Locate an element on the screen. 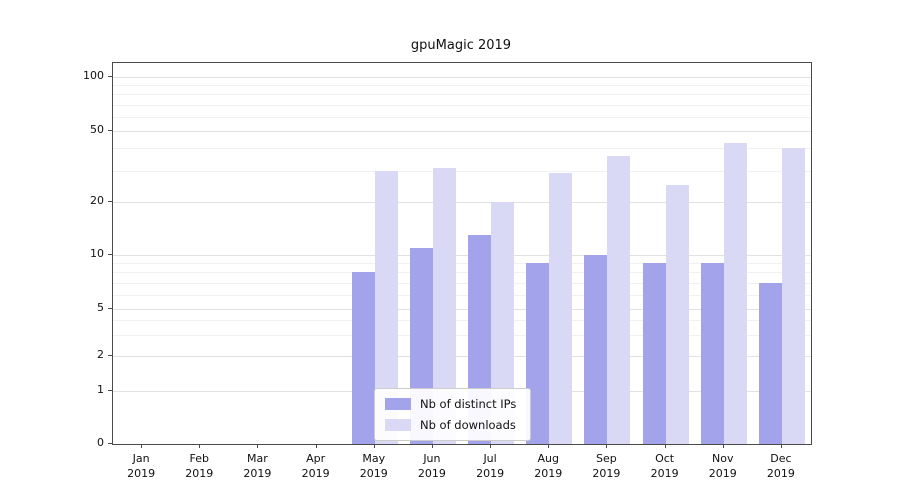 This screenshot has width=900, height=500. x-tick-label: May 2019 is located at coordinates (373, 466).